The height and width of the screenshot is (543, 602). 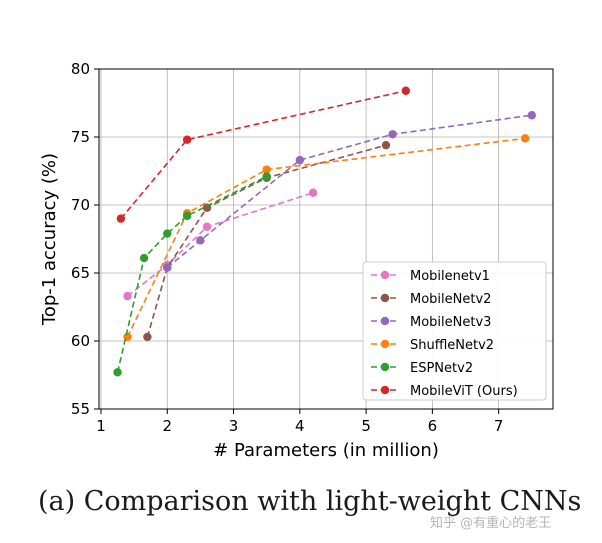 What do you see at coordinates (433, 426) in the screenshot?
I see `x-tick-label: 6` at bounding box center [433, 426].